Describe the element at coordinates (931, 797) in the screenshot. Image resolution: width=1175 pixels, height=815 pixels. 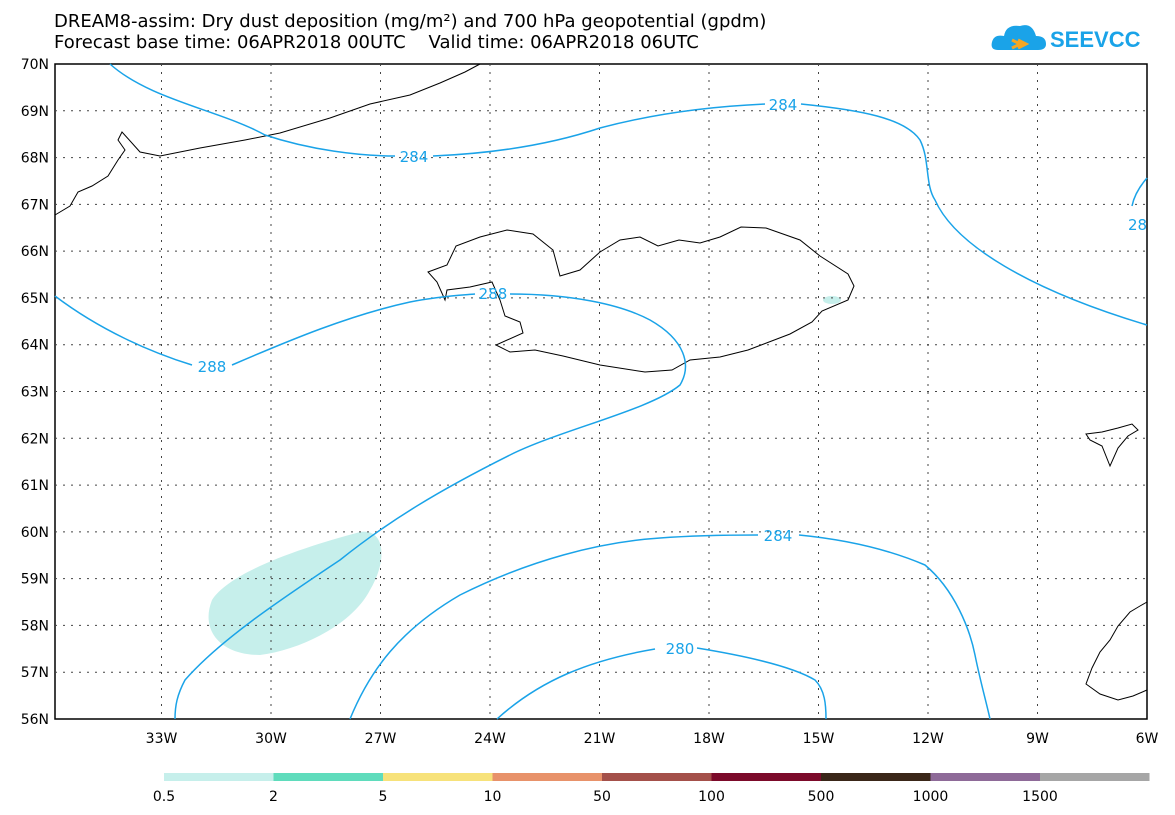
I see `legend-label: 1000` at that location.